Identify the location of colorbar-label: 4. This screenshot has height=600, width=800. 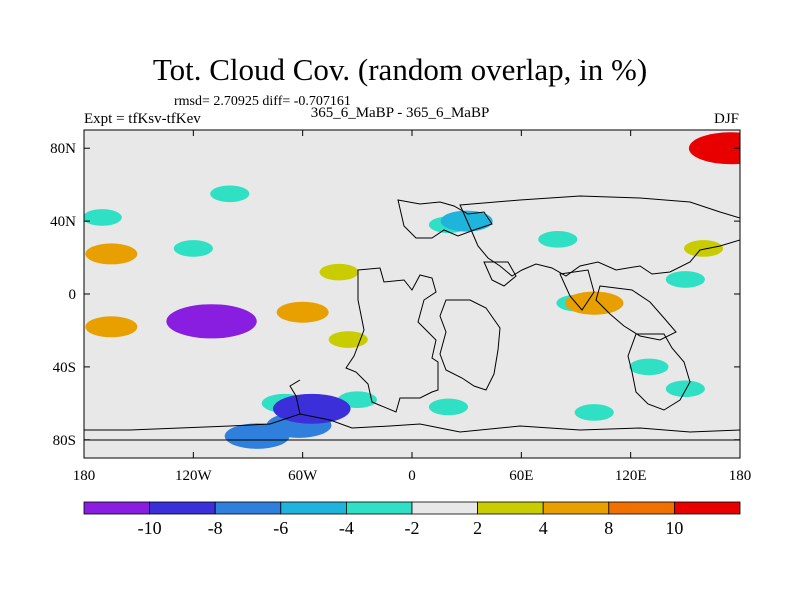
(543, 528).